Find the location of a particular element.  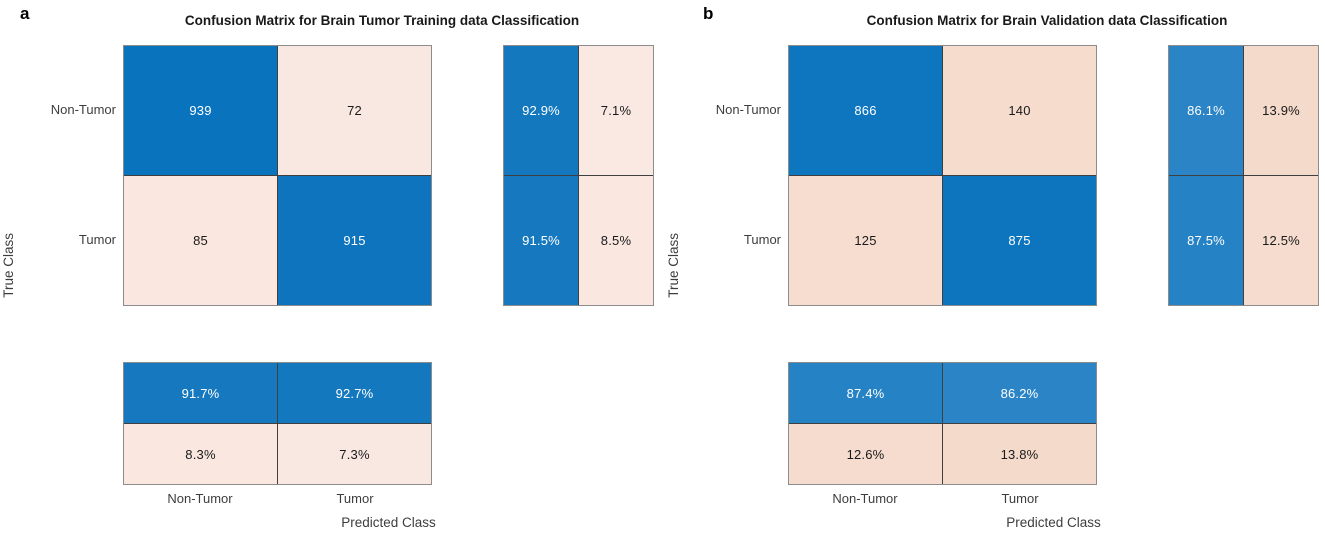

row-summary-matrix: 86.1% 13.9% 87.5% 12.5% is located at coordinates (1243, 175).